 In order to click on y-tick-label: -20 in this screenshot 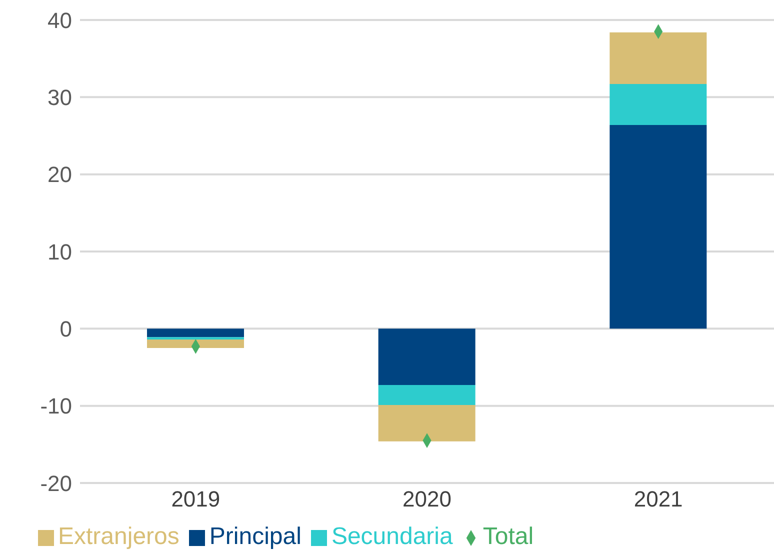, I will do `click(56, 483)`.